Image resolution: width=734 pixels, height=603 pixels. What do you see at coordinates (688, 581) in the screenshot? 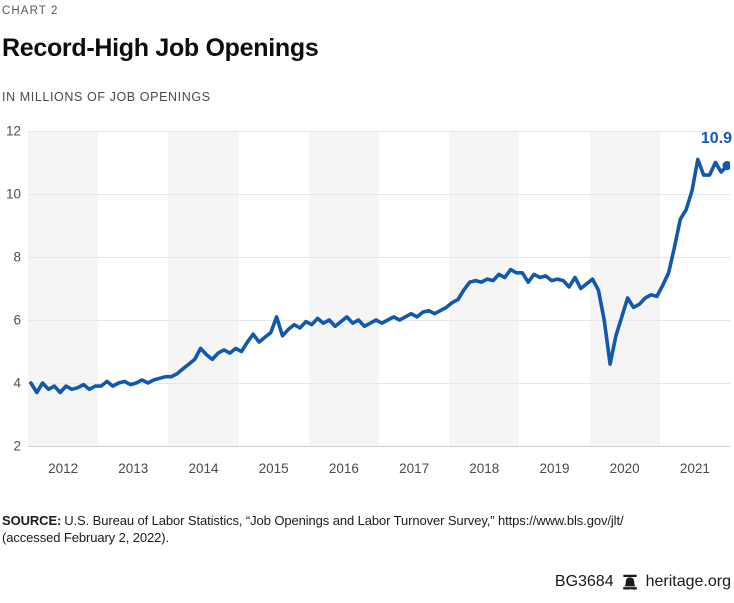
I see `site-name: heritage.org` at bounding box center [688, 581].